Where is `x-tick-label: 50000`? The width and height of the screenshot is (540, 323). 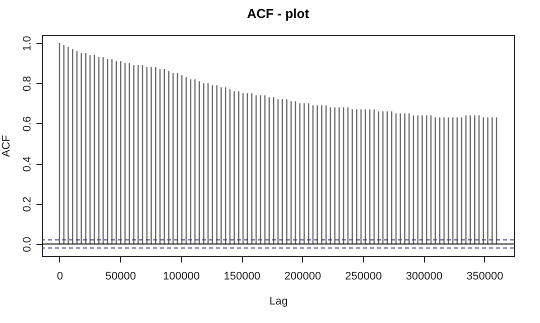 x-tick-label: 50000 is located at coordinates (120, 276).